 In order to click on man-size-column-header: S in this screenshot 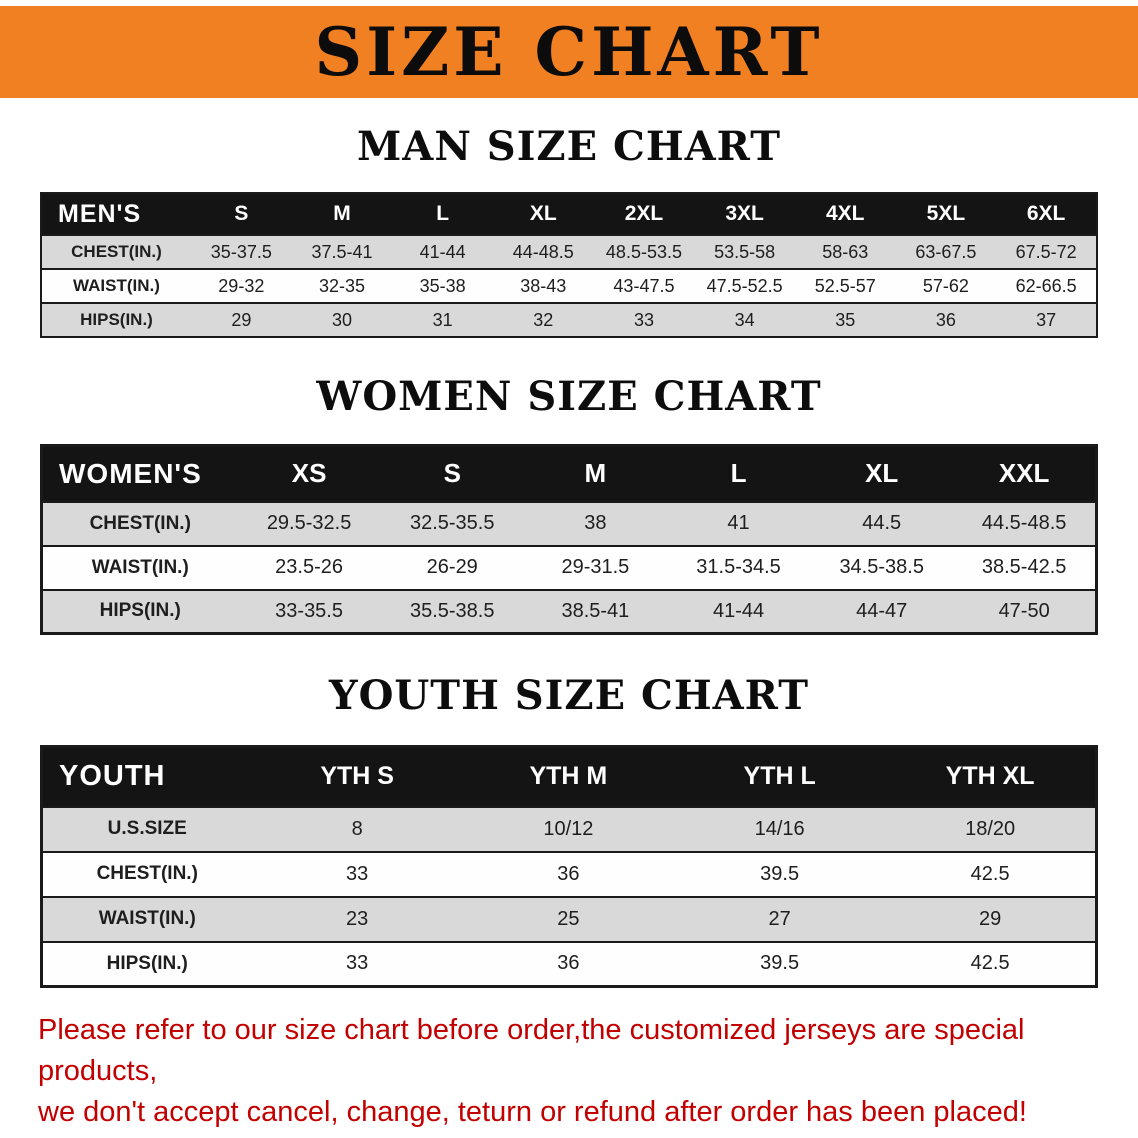, I will do `click(241, 214)`.